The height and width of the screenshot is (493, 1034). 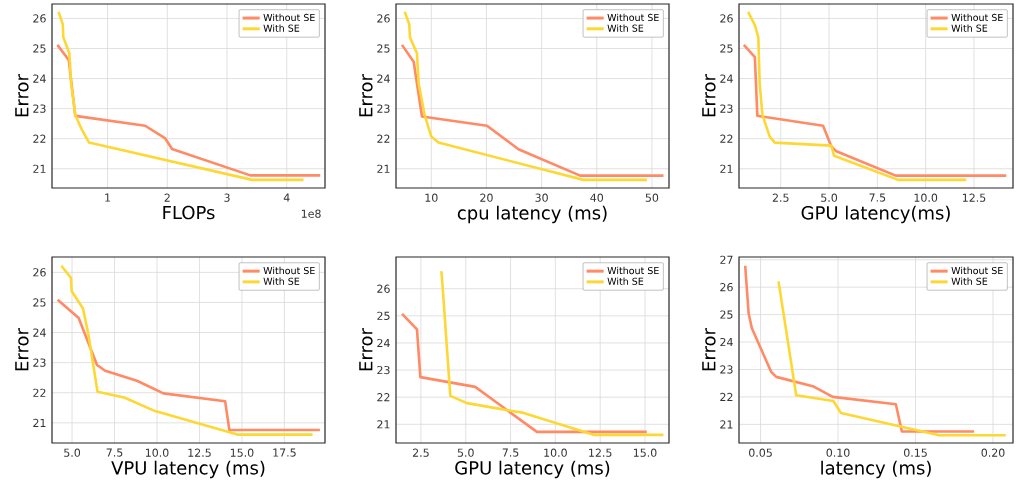 What do you see at coordinates (532, 469) in the screenshot?
I see `x-axis-title: GPU latency (ms)` at bounding box center [532, 469].